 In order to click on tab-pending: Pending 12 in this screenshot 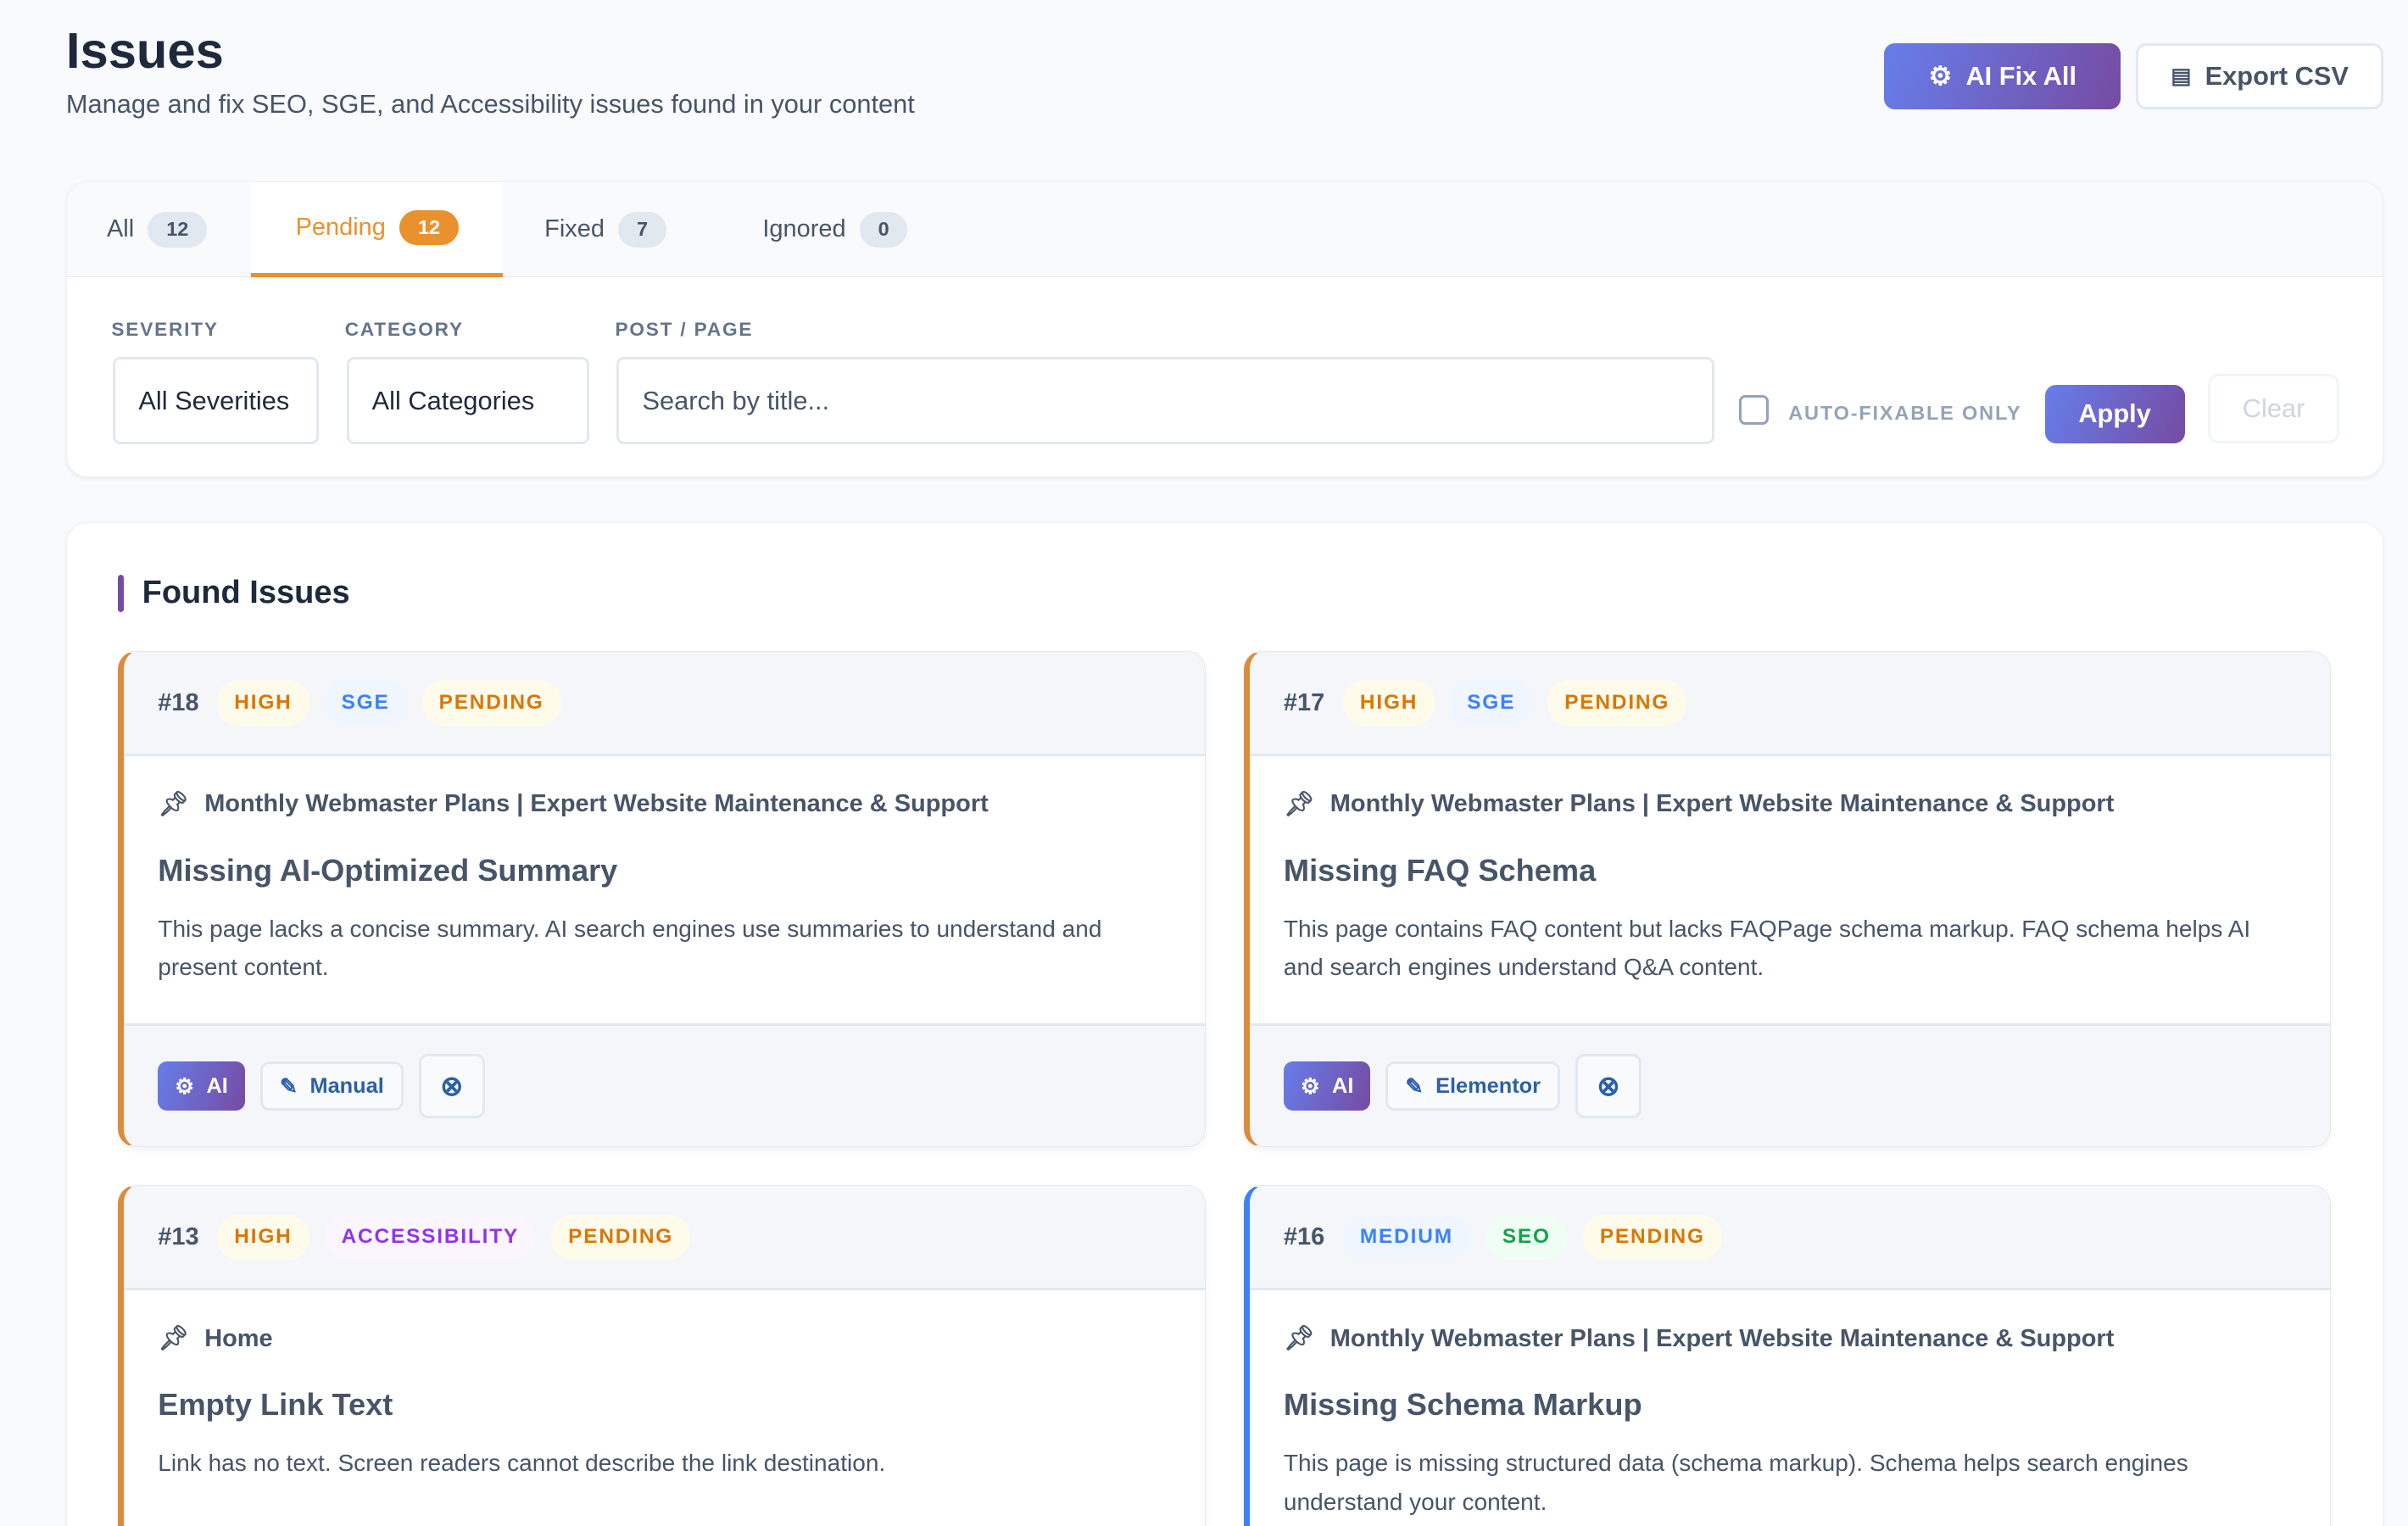, I will do `click(377, 229)`.